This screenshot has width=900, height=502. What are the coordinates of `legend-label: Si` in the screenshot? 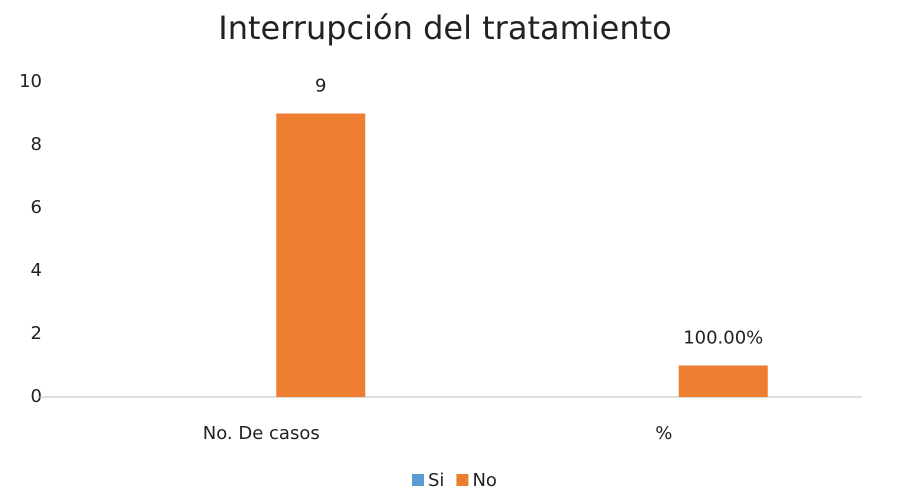 It's located at (436, 480).